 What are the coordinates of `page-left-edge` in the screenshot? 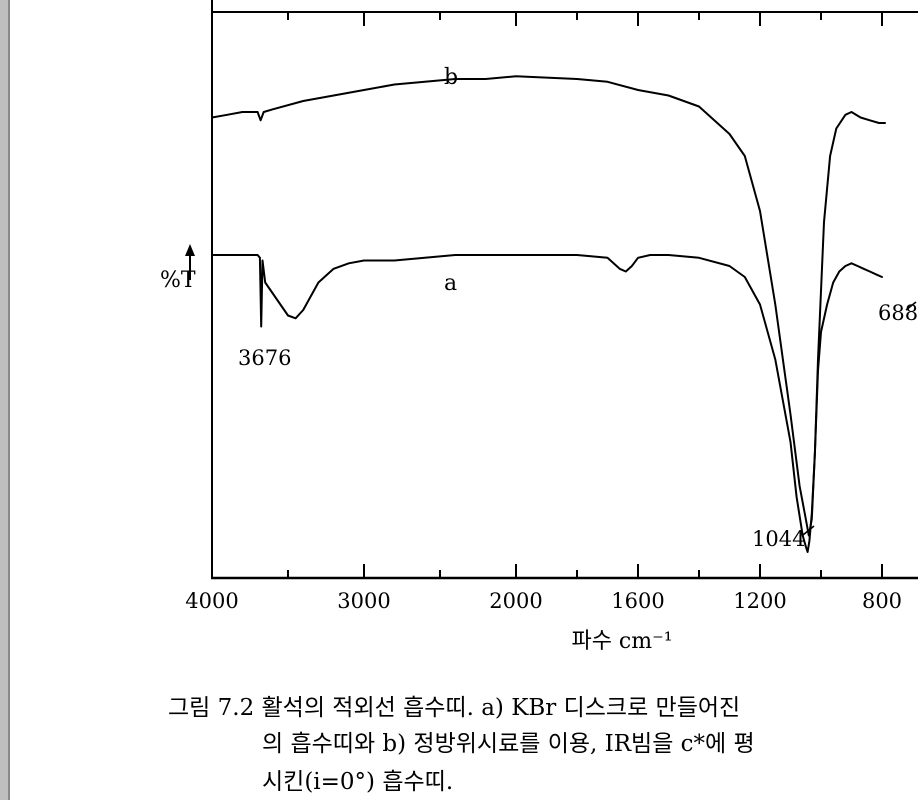 It's located at (5, 400).